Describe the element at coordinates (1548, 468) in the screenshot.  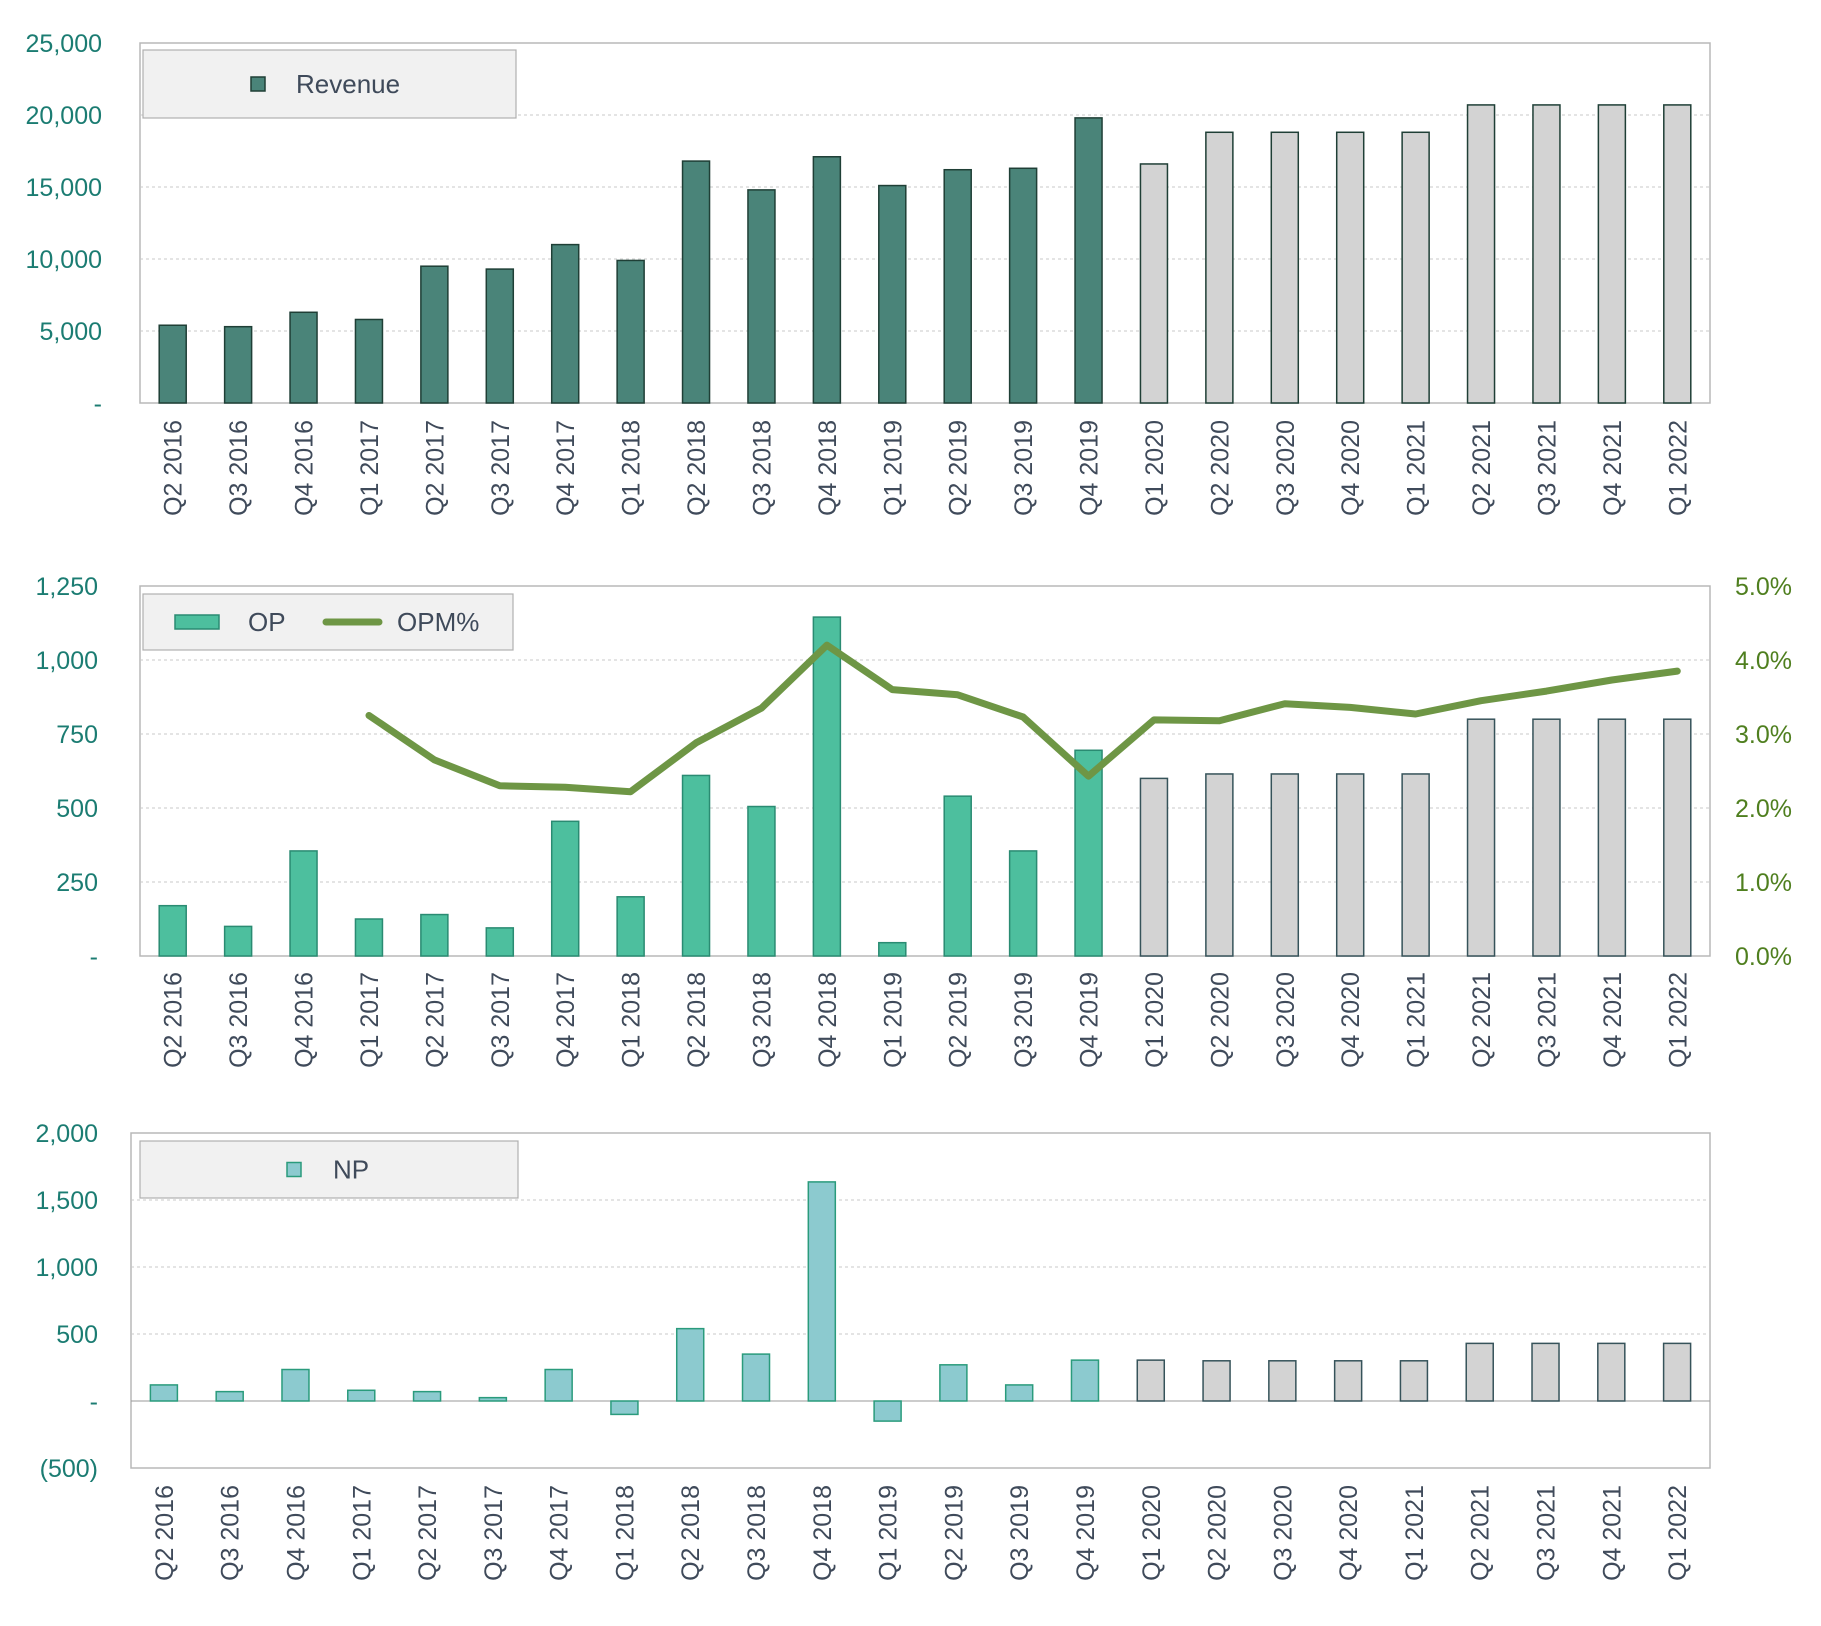
I see `revenue-x-tick-label: Q3 2021` at that location.